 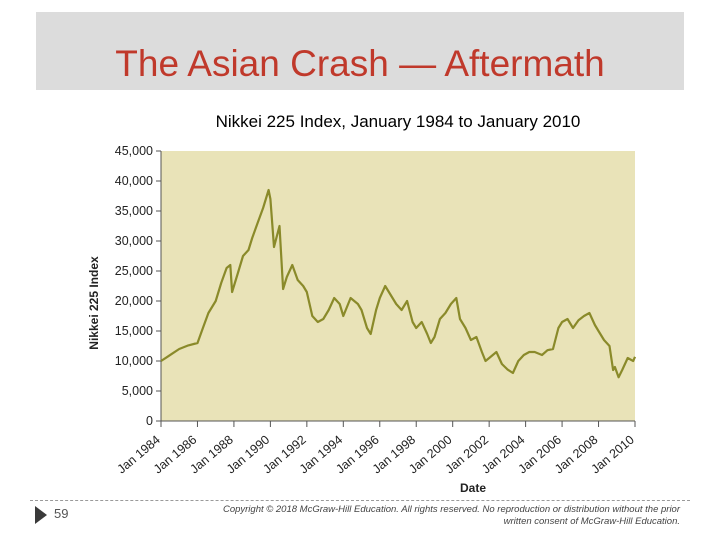 What do you see at coordinates (134, 151) in the screenshot?
I see `y-tick-label: 45,000` at bounding box center [134, 151].